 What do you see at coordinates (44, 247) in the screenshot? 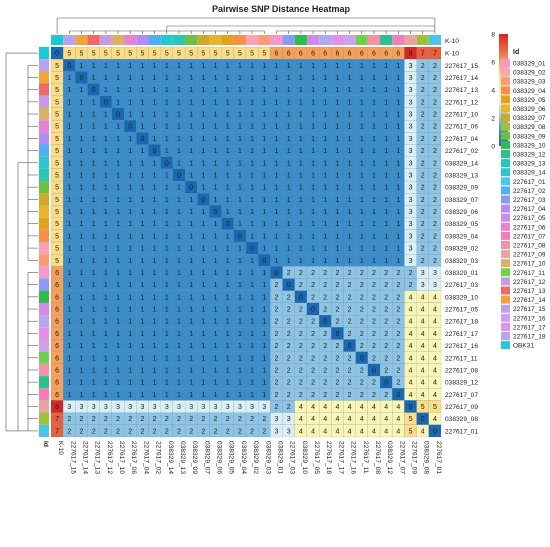
I see `id-color-strip-left: Id` at bounding box center [44, 247].